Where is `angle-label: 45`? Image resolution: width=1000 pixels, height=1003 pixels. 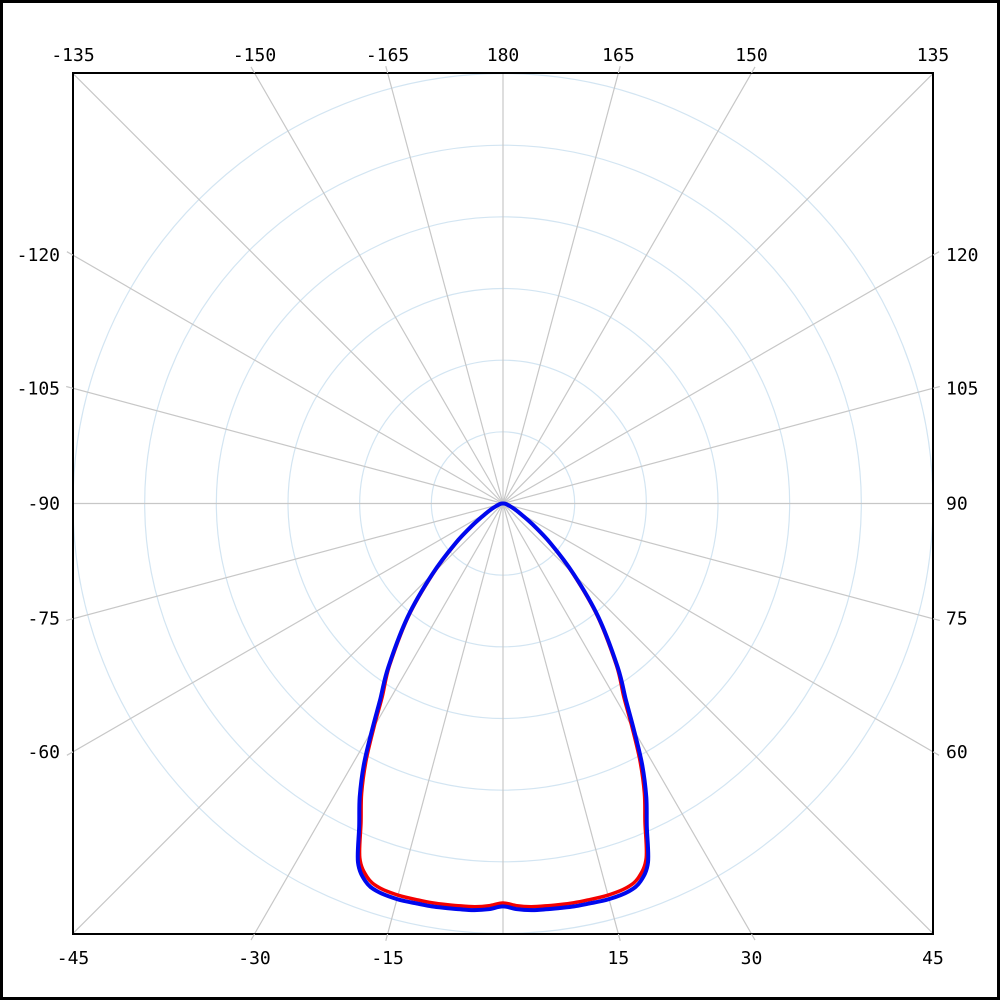 angle-label: 45 is located at coordinates (933, 958).